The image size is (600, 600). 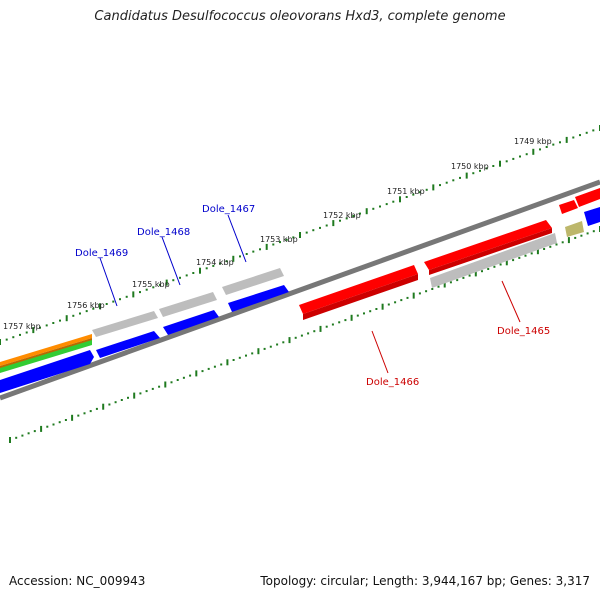 I want to click on gene-label-dole-1465: Dole_1465, so click(x=523, y=331).